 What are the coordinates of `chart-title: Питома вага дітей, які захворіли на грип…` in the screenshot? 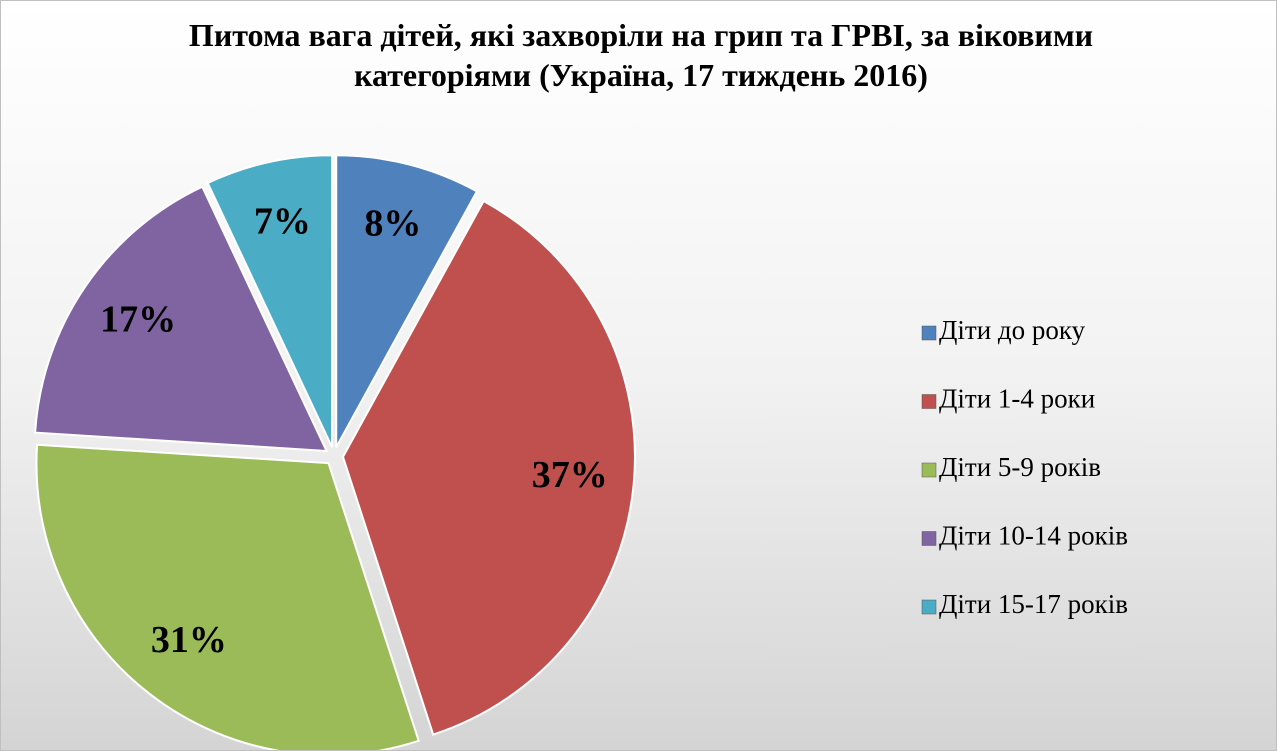 It's located at (641, 55).